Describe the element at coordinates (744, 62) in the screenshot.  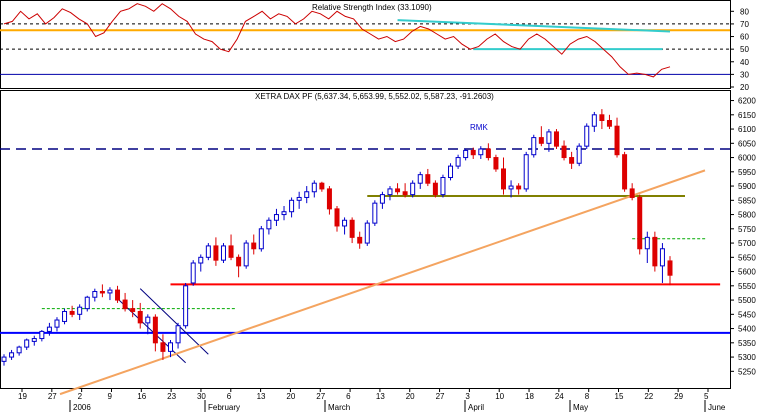
I see `rsi-tick-label: 40` at that location.